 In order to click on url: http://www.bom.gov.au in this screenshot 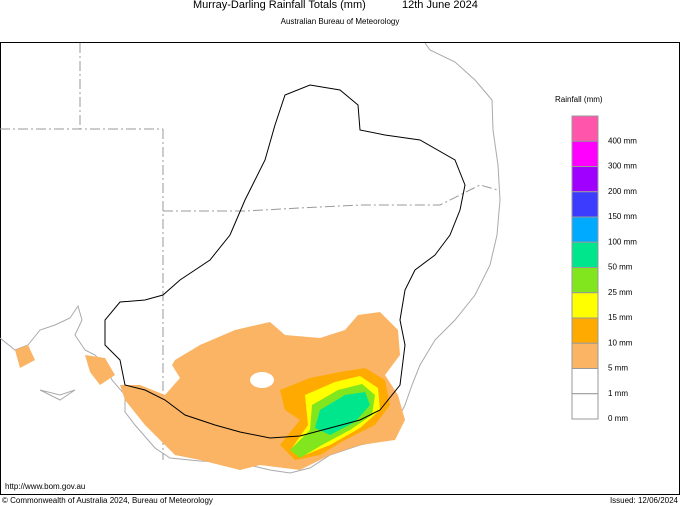, I will do `click(45, 486)`.